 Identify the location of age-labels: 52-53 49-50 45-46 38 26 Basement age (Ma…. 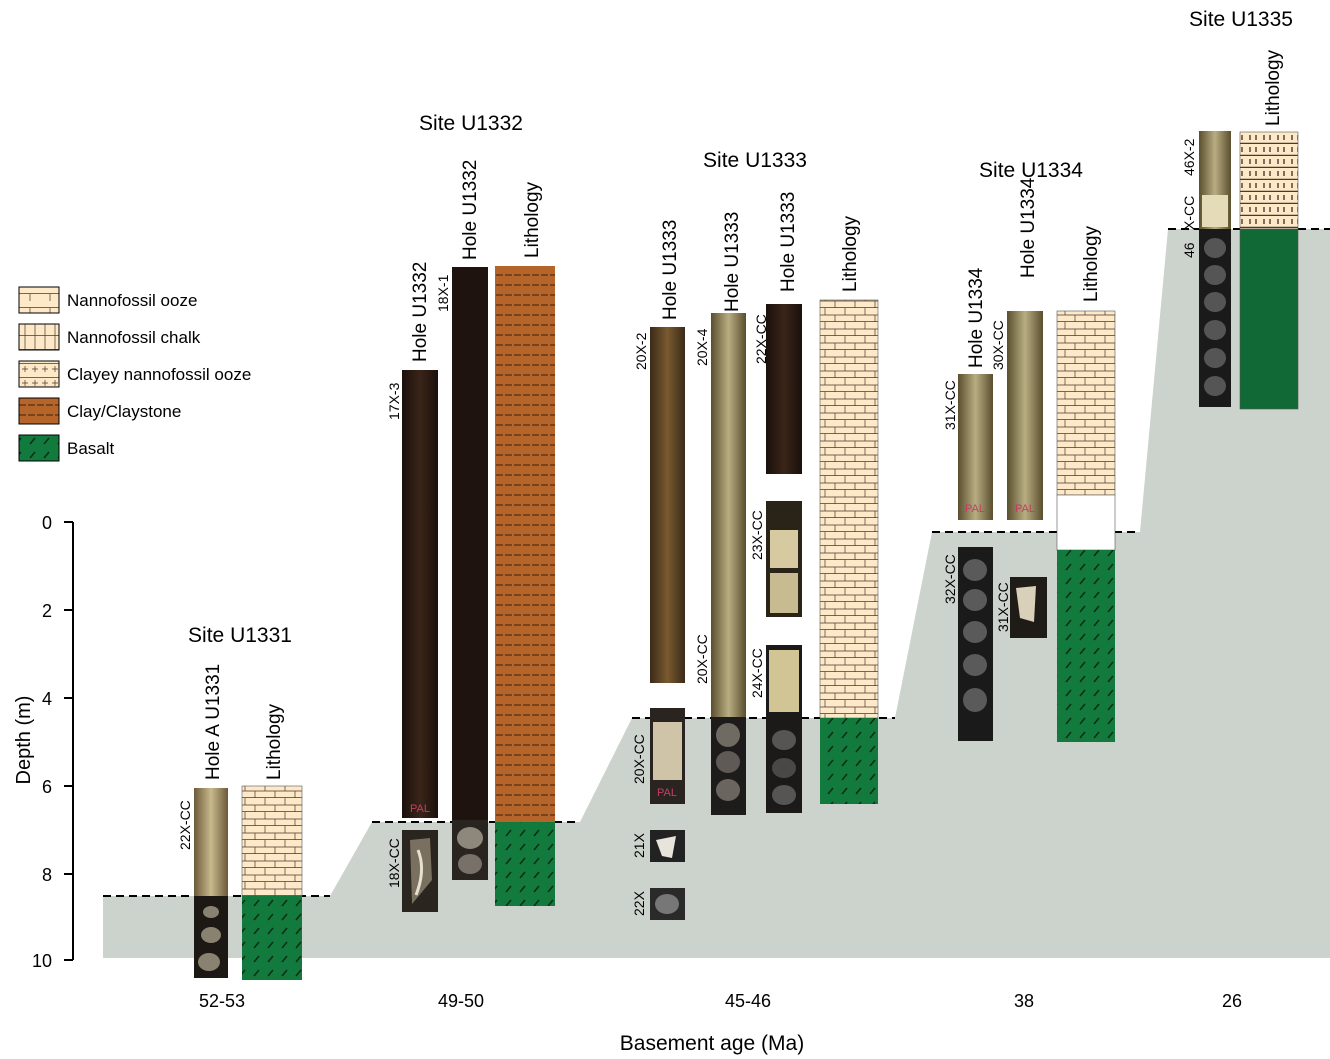
(720, 1023).